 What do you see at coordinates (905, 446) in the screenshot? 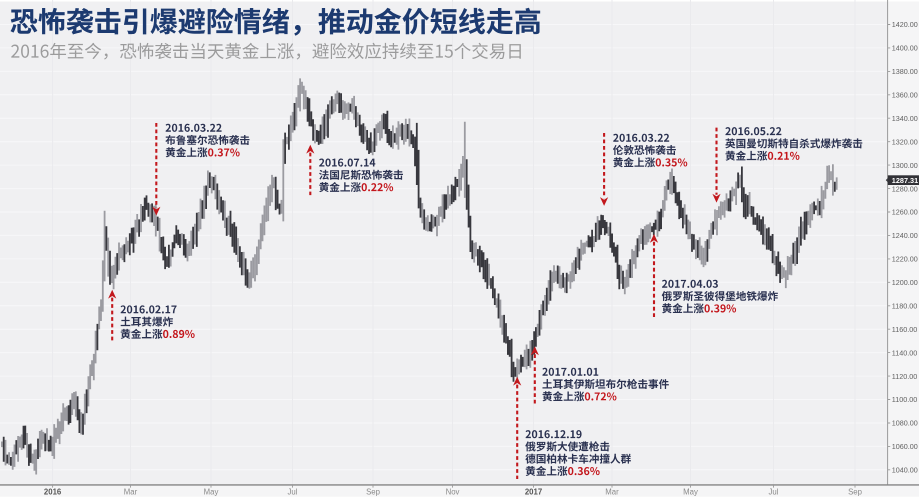
I see `svg-text: 1060.00` at bounding box center [905, 446].